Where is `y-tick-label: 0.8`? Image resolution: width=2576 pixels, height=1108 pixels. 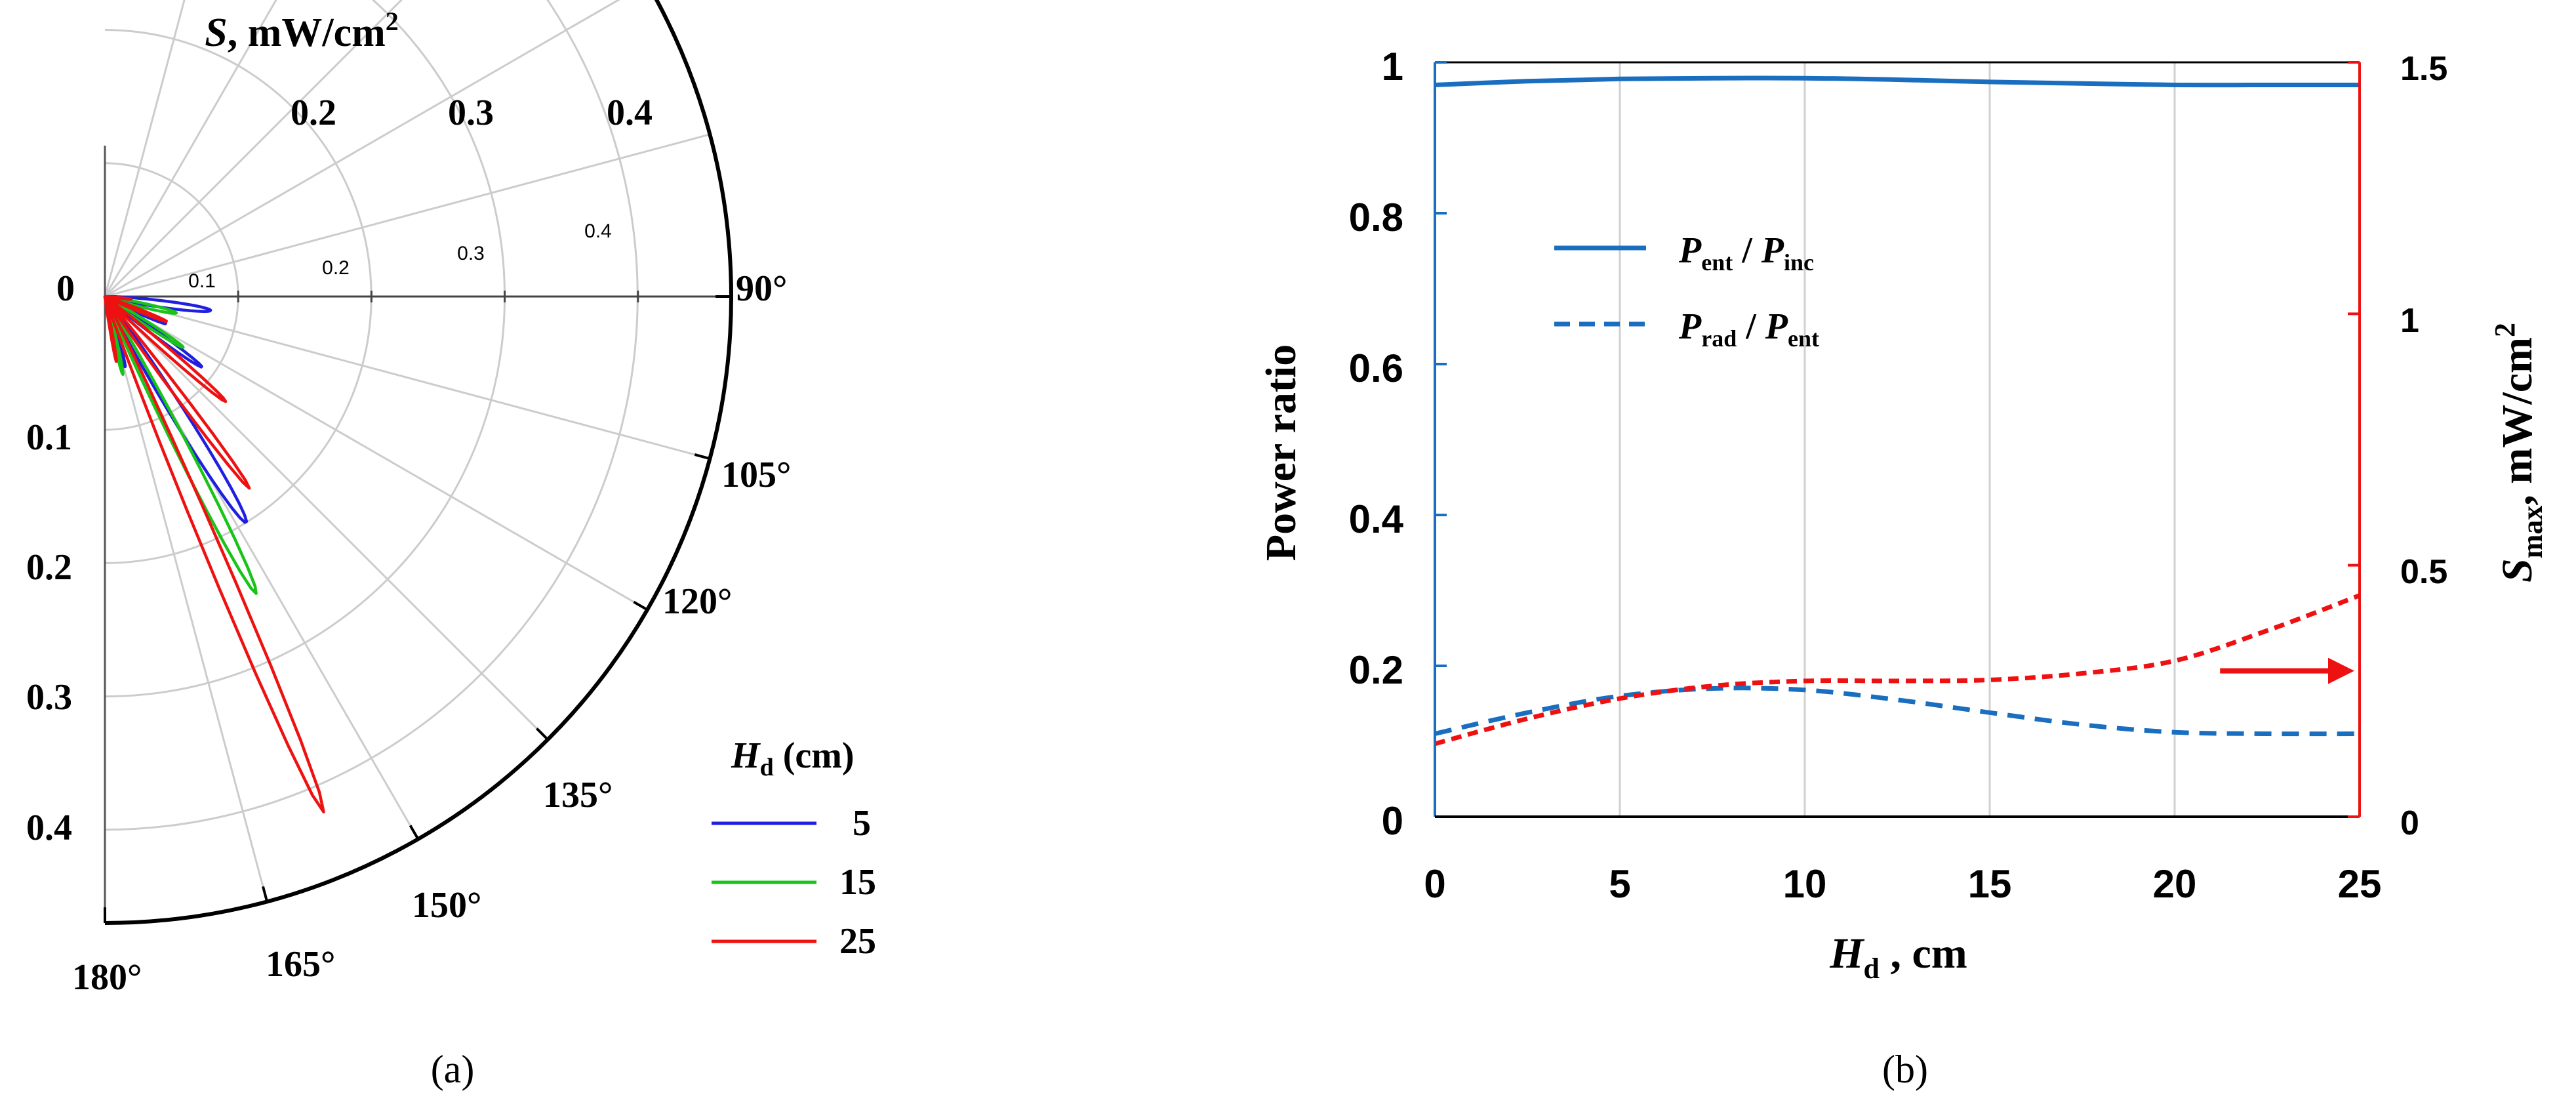 y-tick-label: 0.8 is located at coordinates (1376, 217).